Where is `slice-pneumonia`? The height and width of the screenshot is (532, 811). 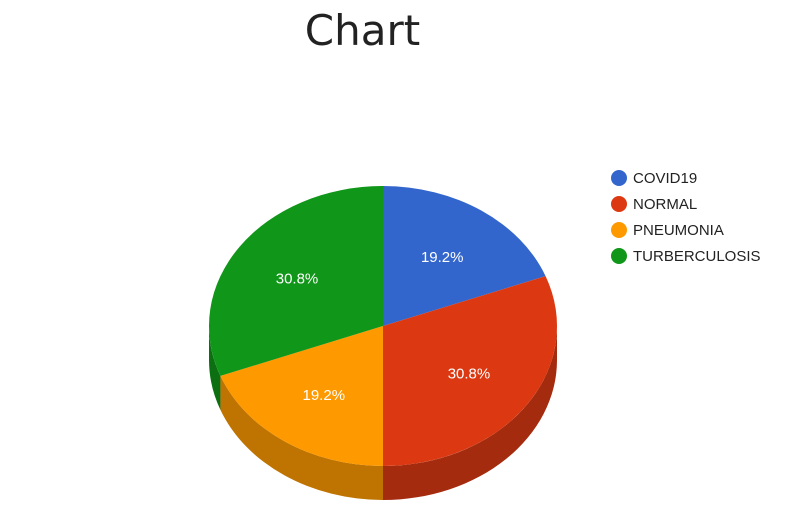 slice-pneumonia is located at coordinates (301, 396).